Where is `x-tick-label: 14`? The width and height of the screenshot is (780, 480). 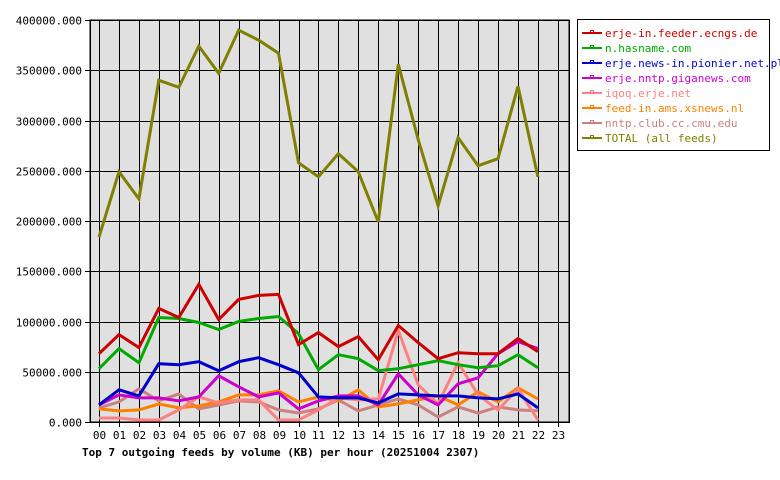
x-tick-label: 14 is located at coordinates (379, 435).